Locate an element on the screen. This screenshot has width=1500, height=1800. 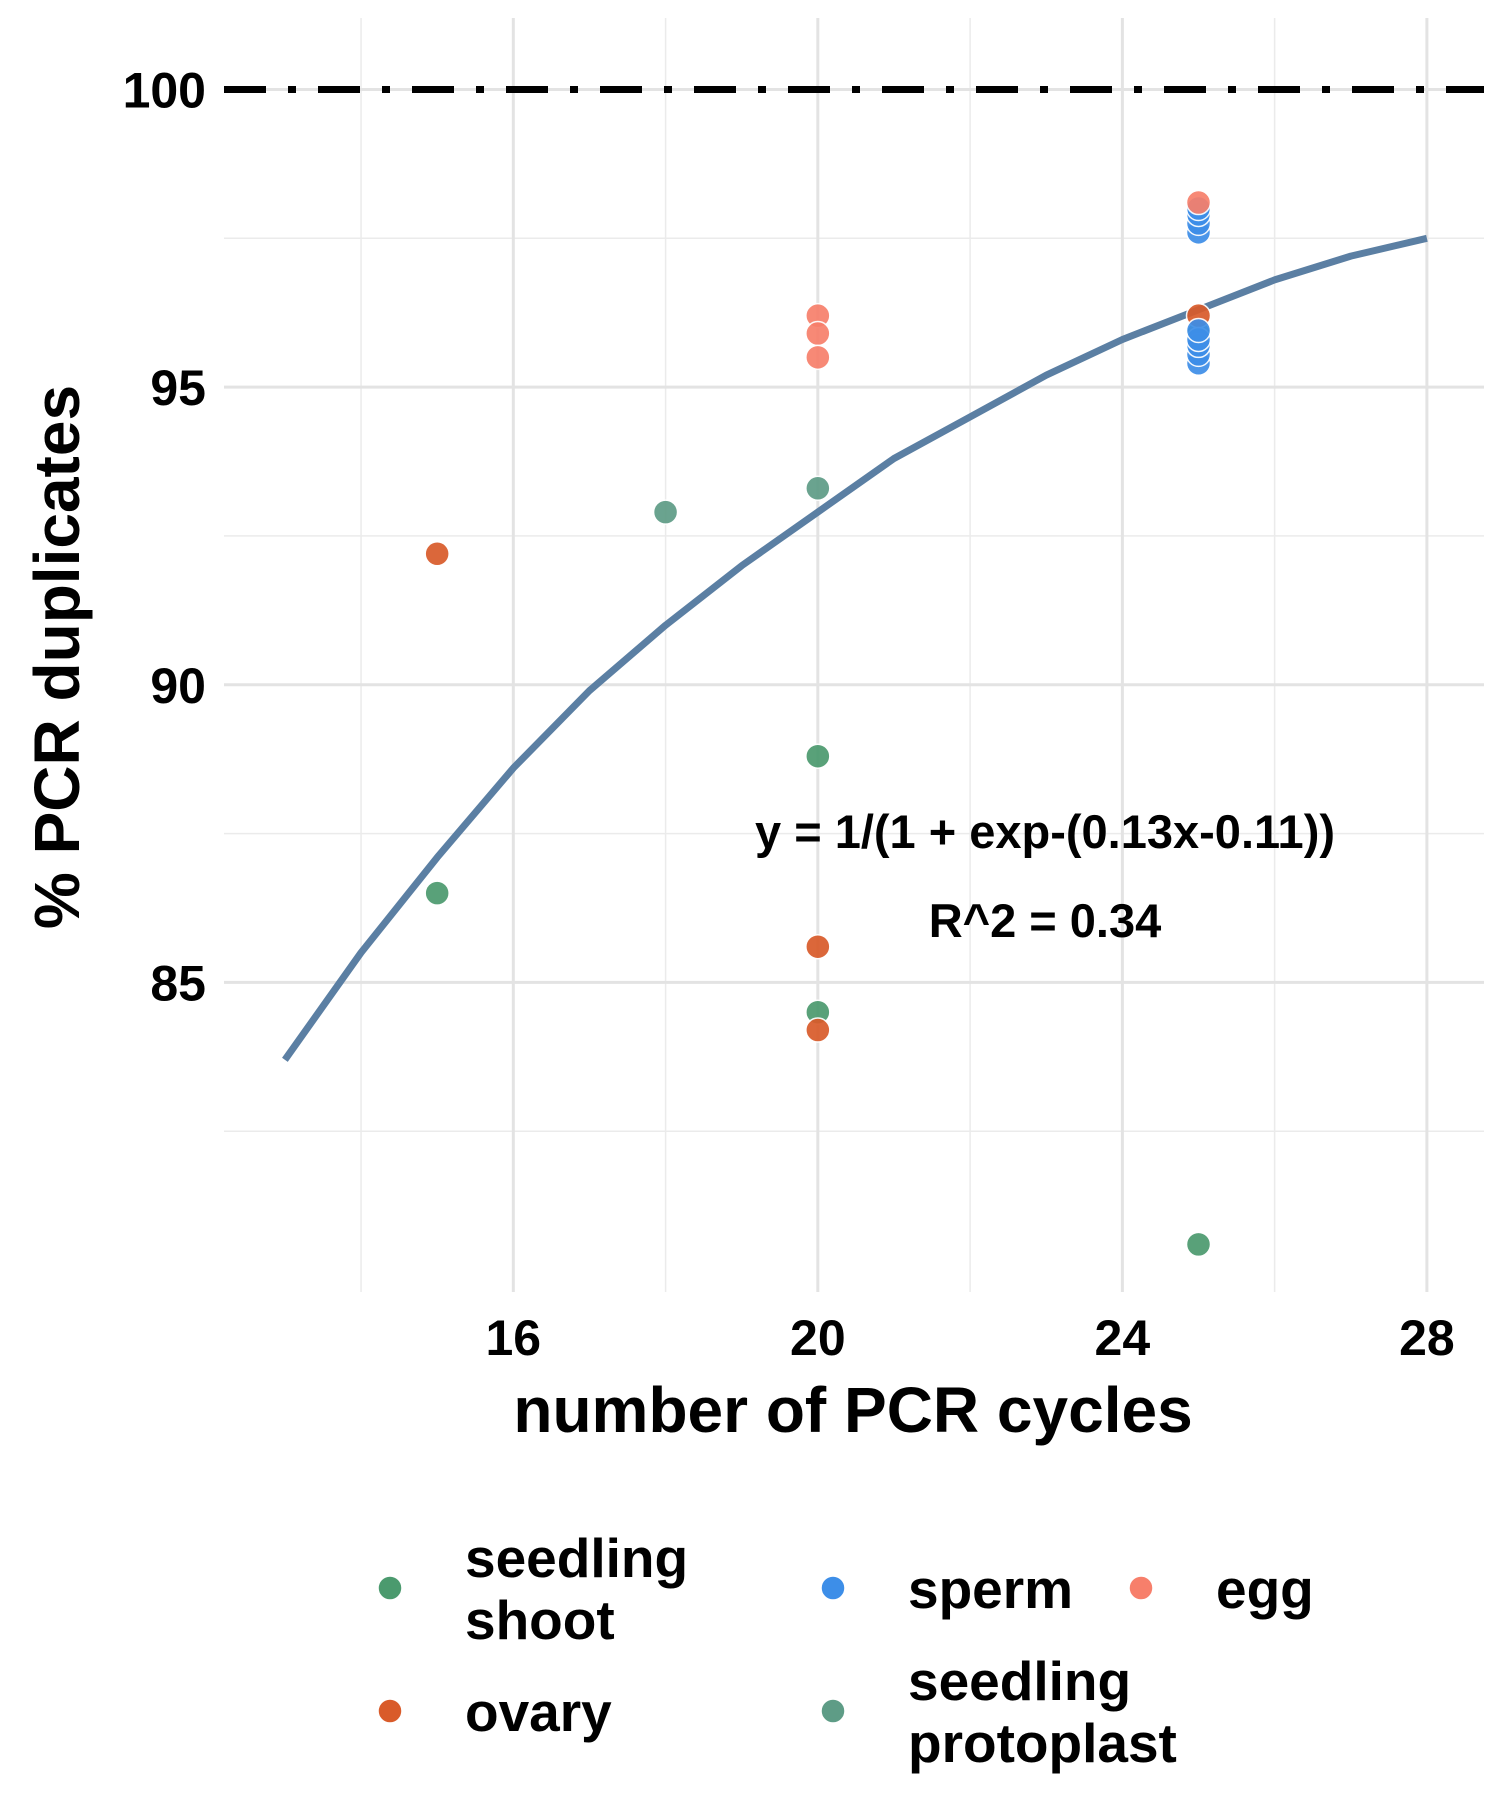
legend-label-sperm: sperm is located at coordinates (990, 1589).